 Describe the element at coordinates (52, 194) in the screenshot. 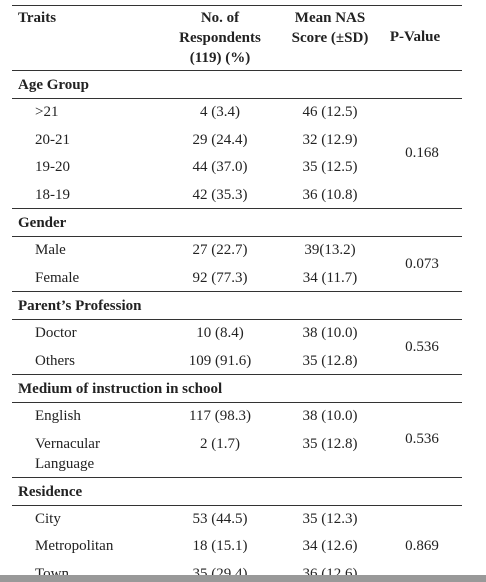

I see `trait: 18-19` at that location.